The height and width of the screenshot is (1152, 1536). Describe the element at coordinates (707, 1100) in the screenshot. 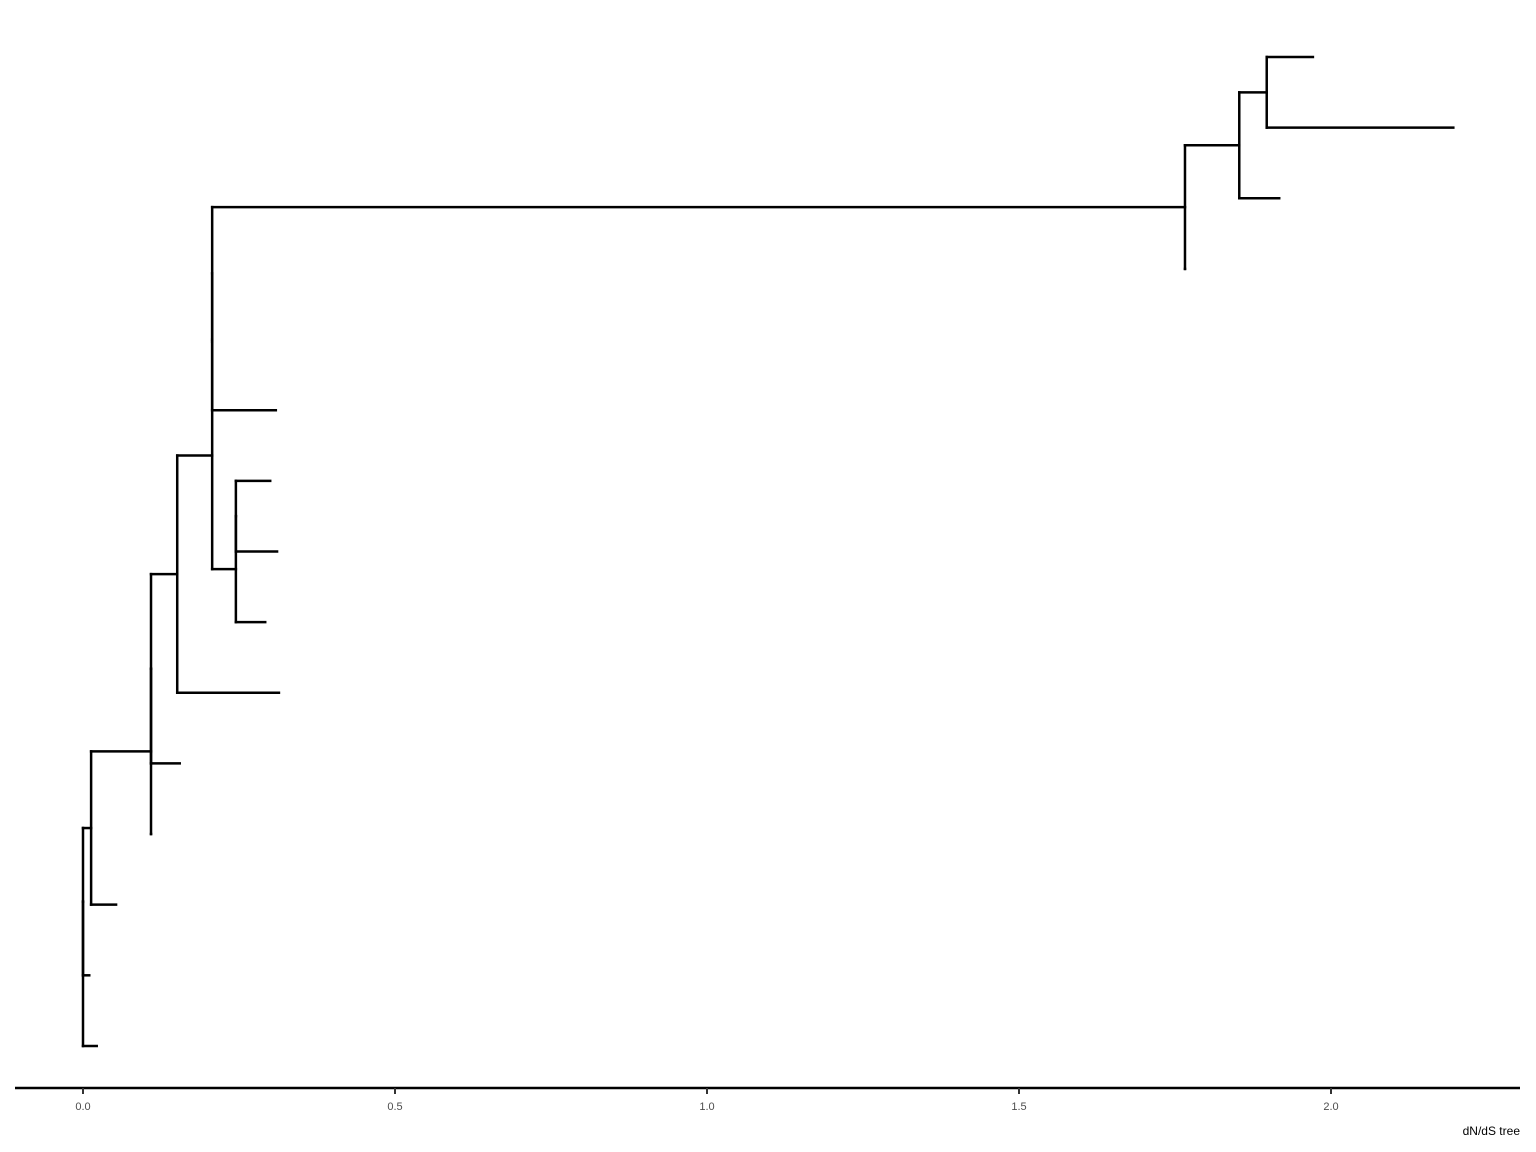

I see `x-axis-ticks: 0.0 0.5 1.0 1.5 2.0` at that location.